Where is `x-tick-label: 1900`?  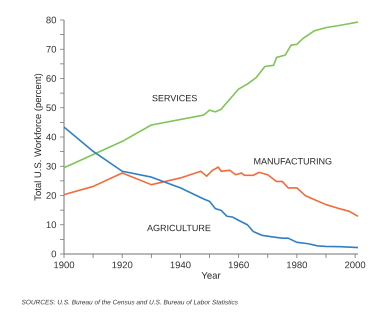 x-tick-label: 1900 is located at coordinates (64, 265).